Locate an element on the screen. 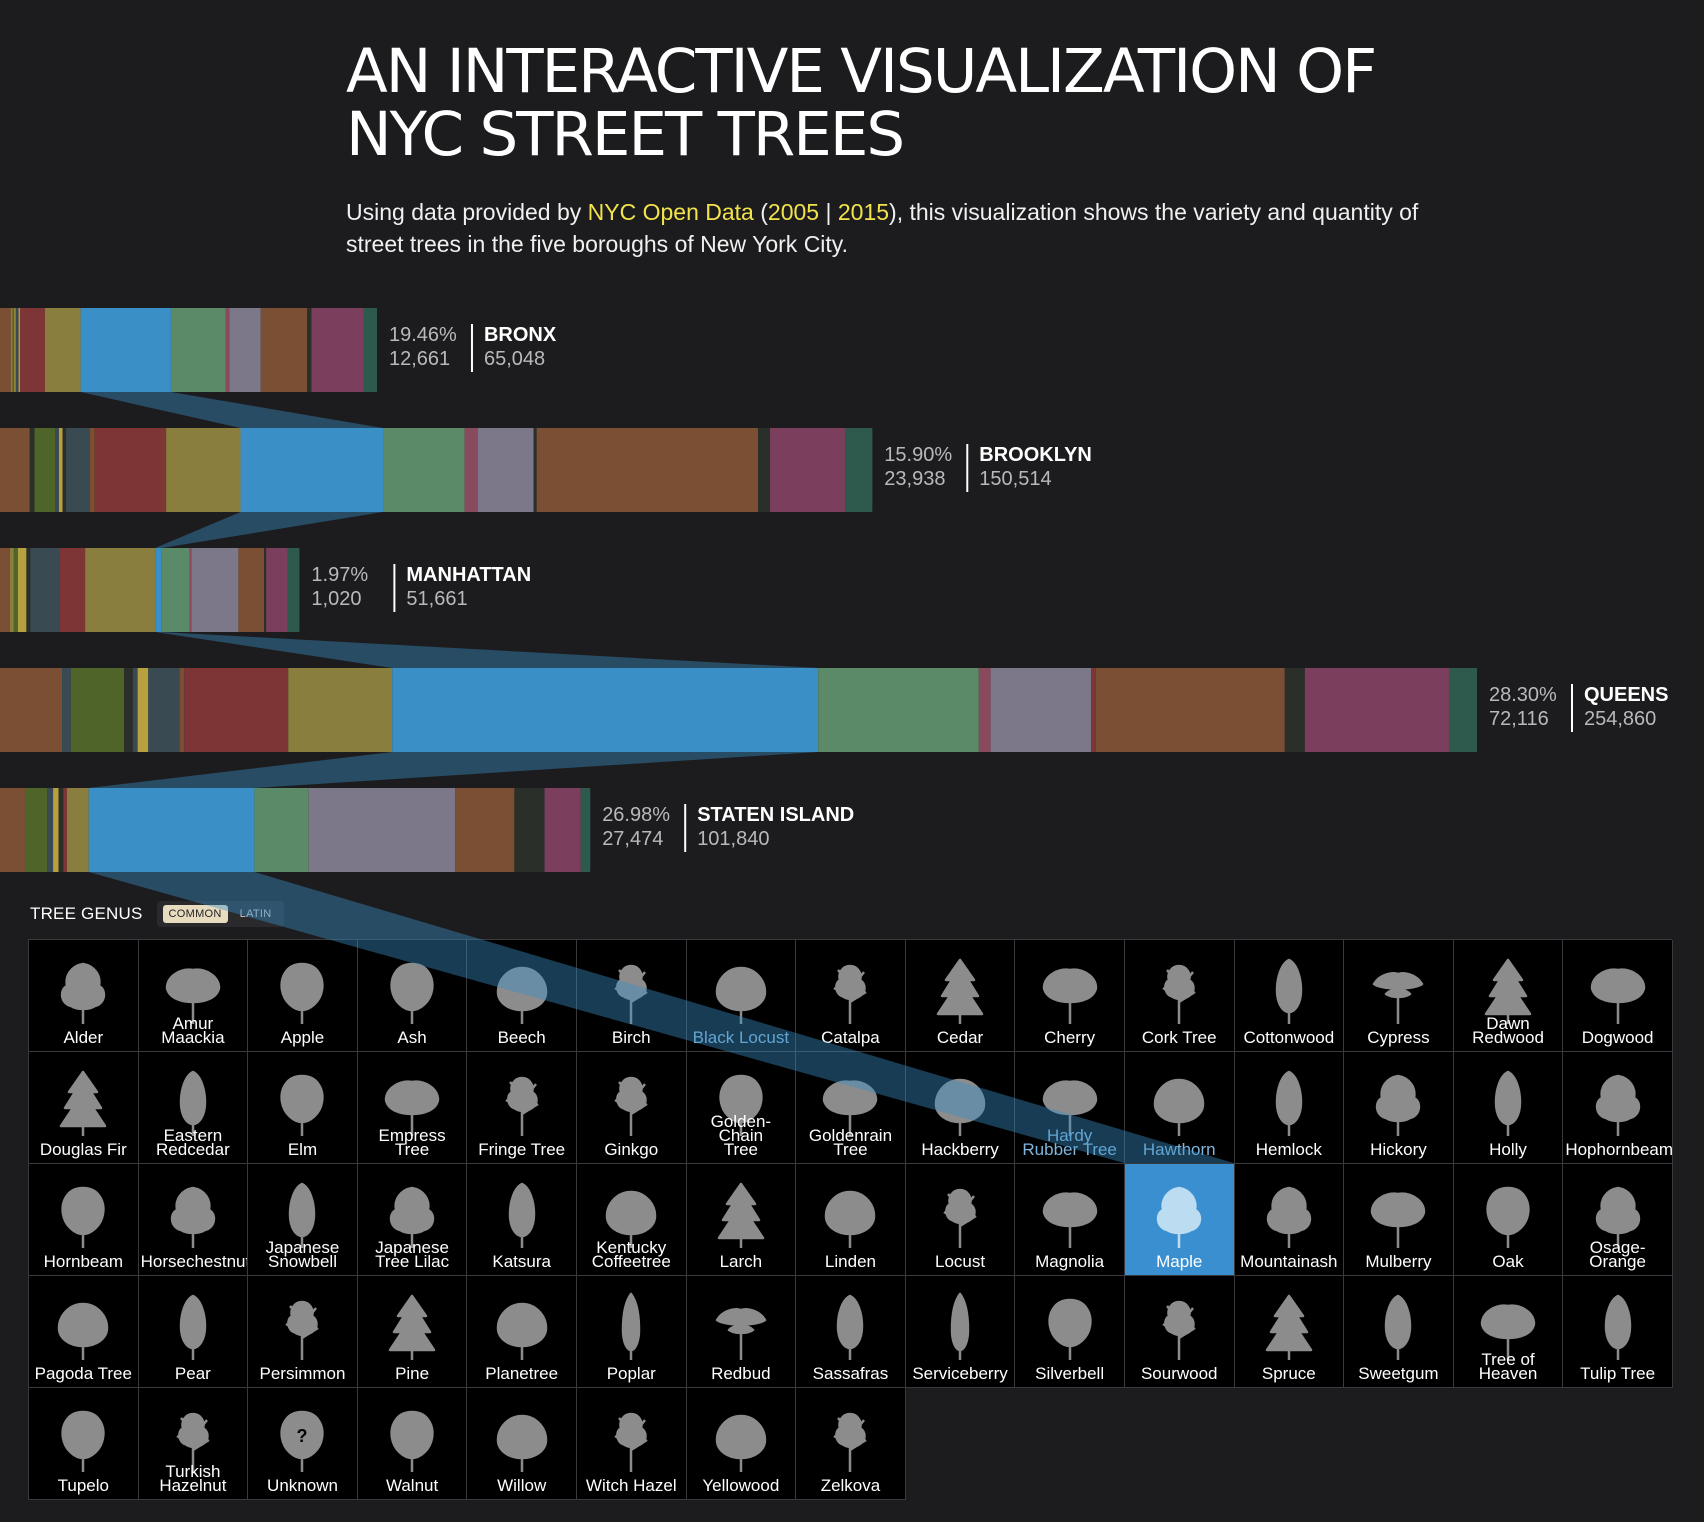 The height and width of the screenshot is (1522, 1704). genus-cell-black-locust: Black Locust is located at coordinates (741, 996).